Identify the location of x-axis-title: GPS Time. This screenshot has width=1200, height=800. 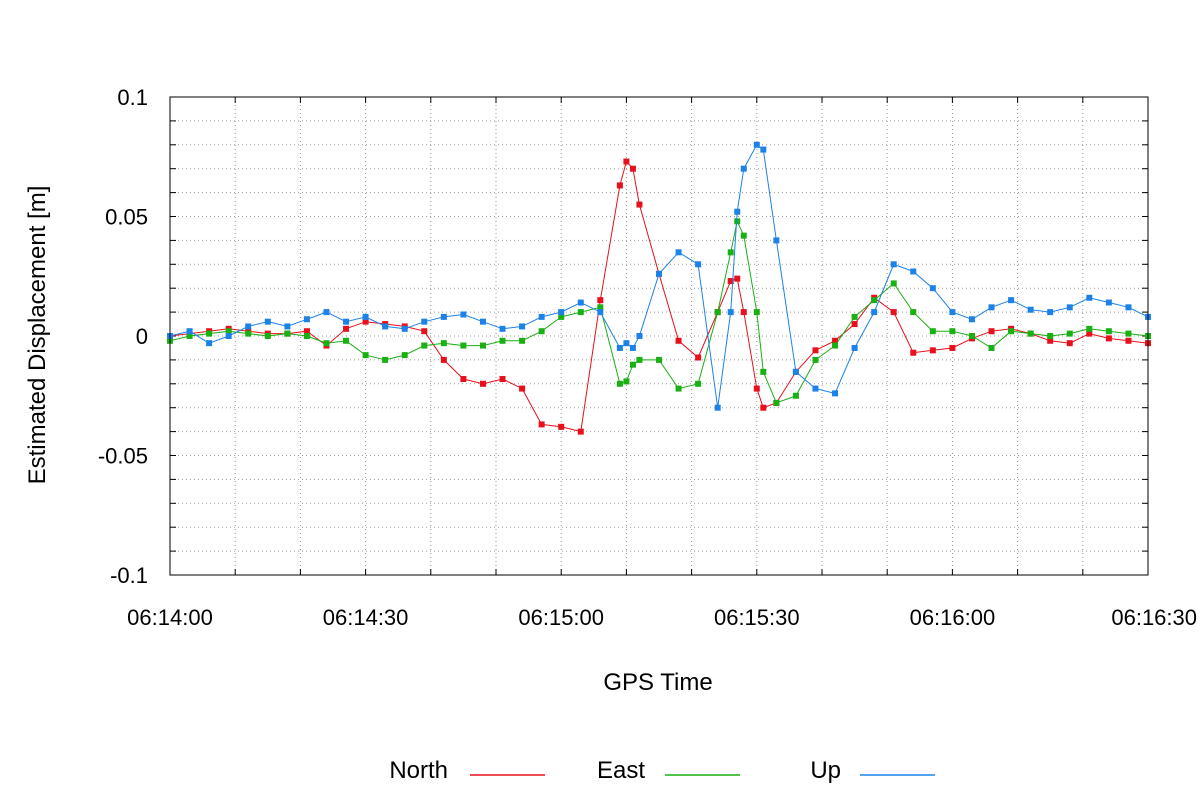
(657, 682).